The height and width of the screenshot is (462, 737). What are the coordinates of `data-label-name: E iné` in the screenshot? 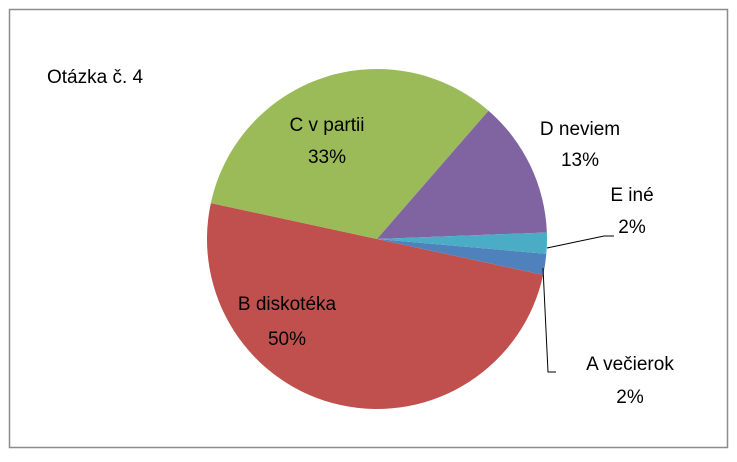 It's located at (631, 195).